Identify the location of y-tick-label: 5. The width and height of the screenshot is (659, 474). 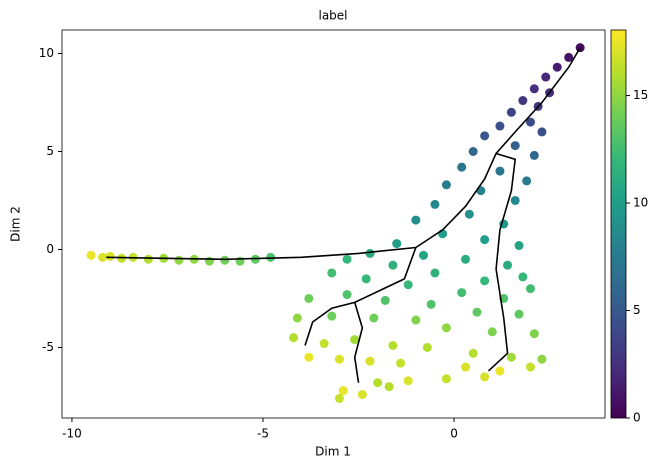
(50, 151).